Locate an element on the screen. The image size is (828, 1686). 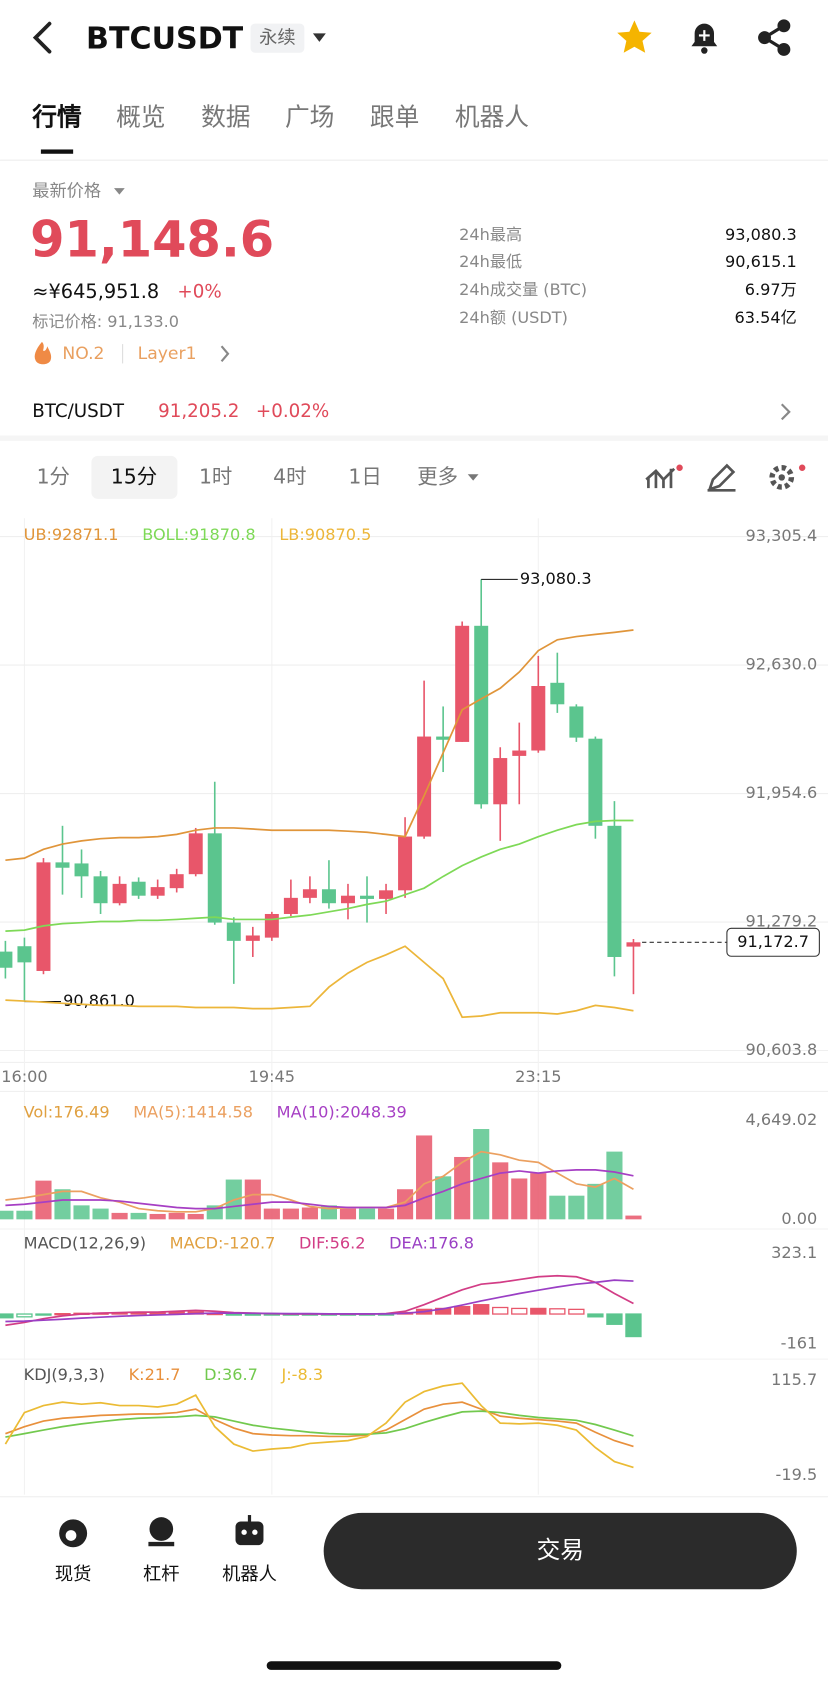
symbol-dropdown is located at coordinates (319, 37).